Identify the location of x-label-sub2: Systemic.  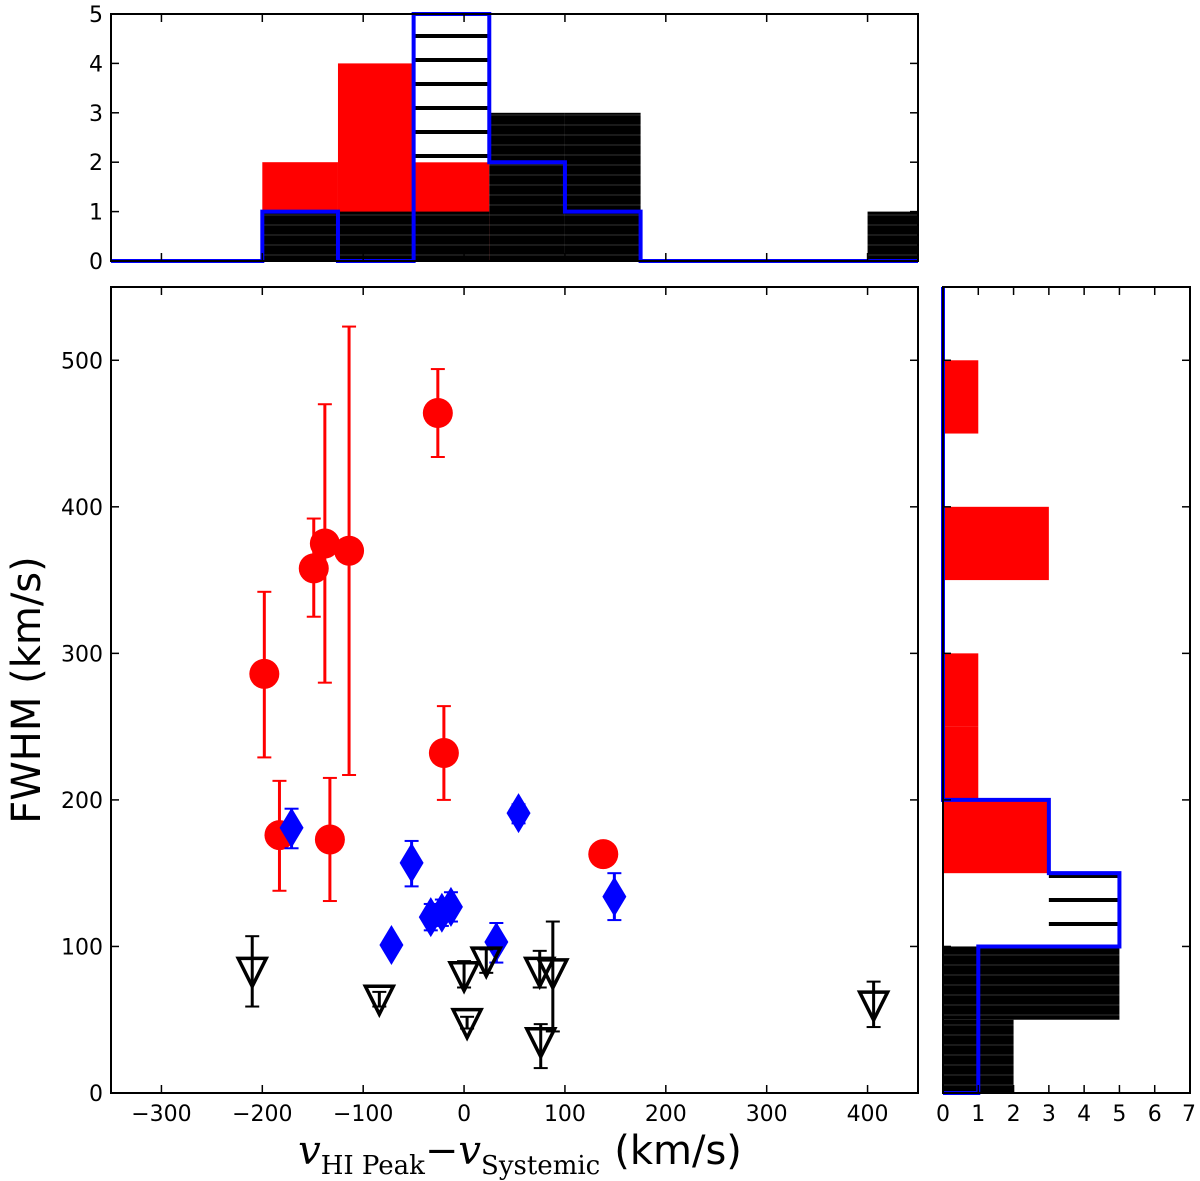
(540, 1166).